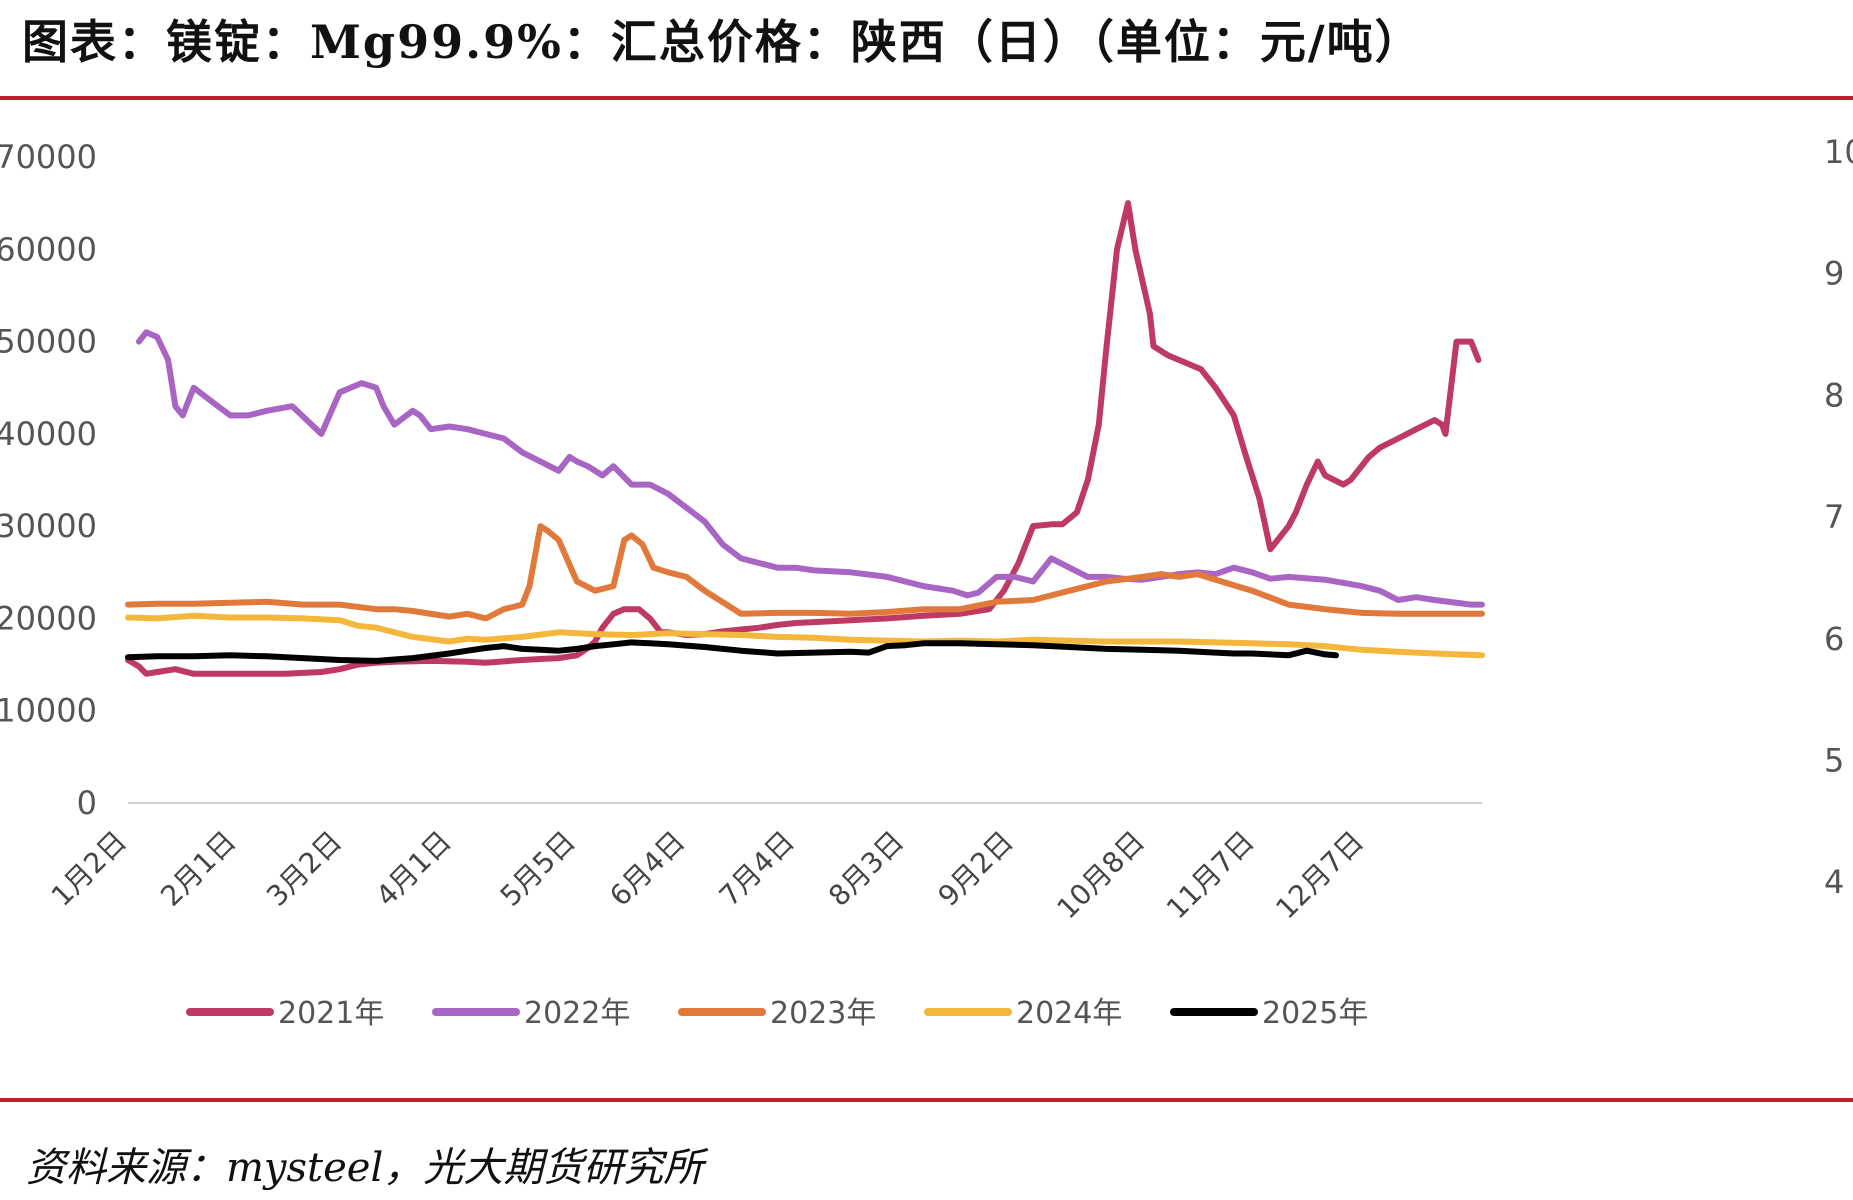 This screenshot has width=1853, height=1200. Describe the element at coordinates (722, 42) in the screenshot. I see `chart-title: 图表：镁锭：Mg99.9%：汇总价格：陕西（日）（单位：元/吨）` at that location.